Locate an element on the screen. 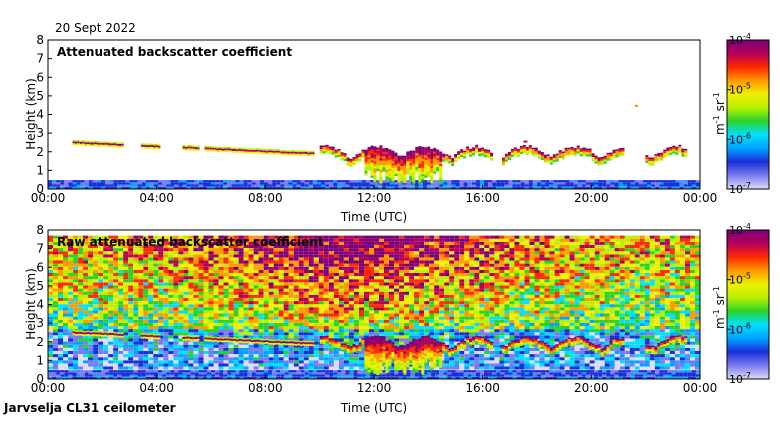  x-tick-label: 08:00 is located at coordinates (265, 198).